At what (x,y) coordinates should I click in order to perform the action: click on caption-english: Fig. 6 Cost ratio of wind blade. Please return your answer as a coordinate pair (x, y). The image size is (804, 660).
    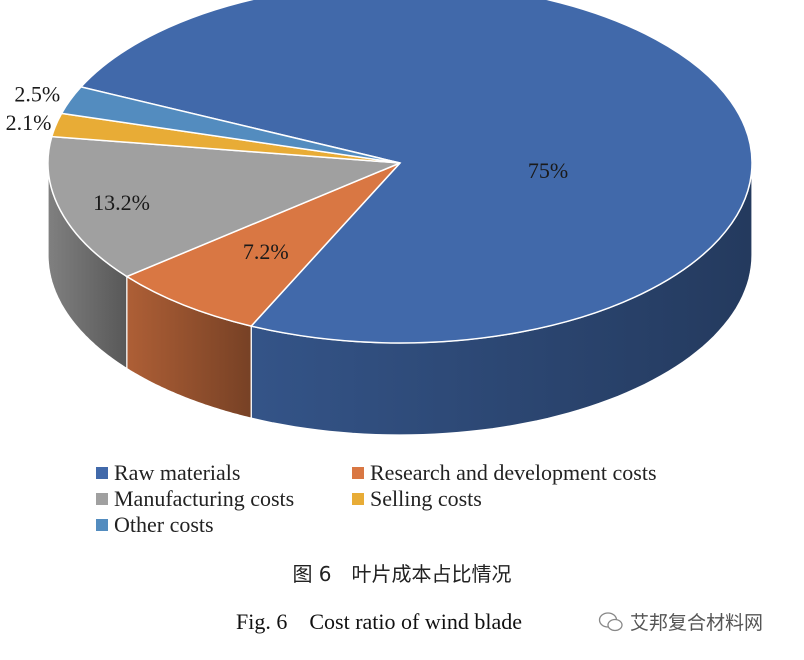
    Looking at the image, I should click on (379, 621).